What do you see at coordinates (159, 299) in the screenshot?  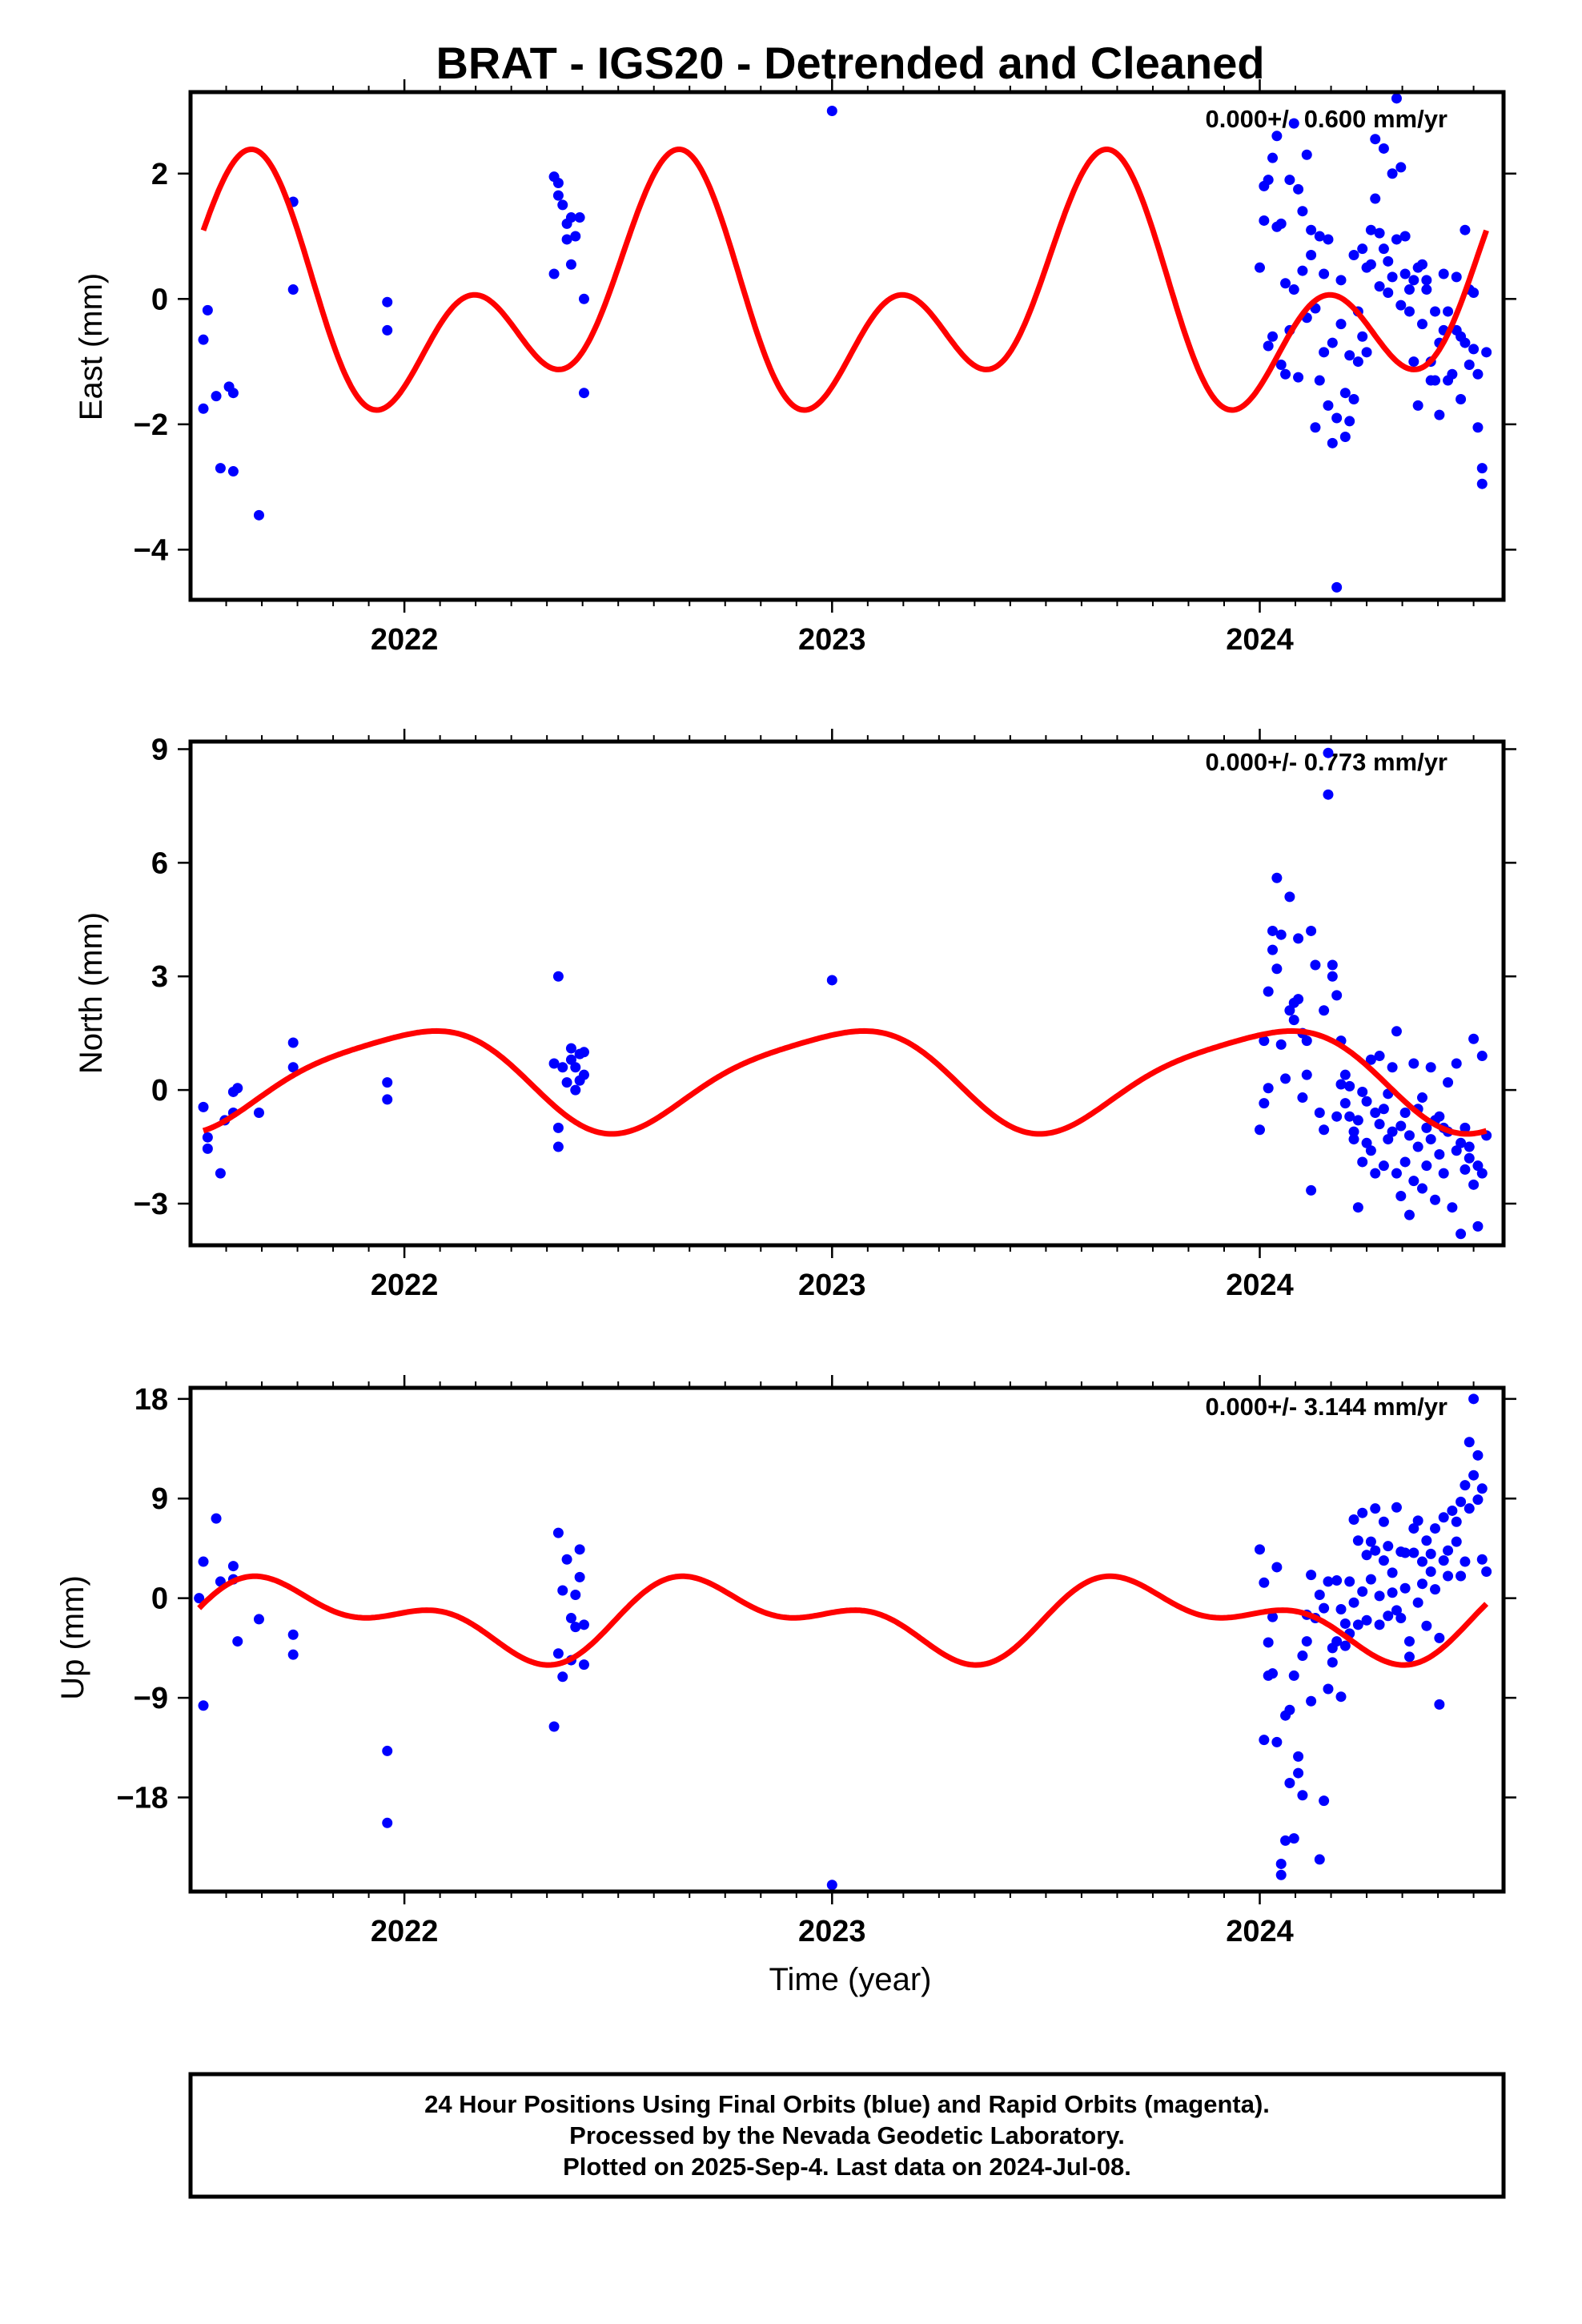 I see `east-y-tick-label: 0` at bounding box center [159, 299].